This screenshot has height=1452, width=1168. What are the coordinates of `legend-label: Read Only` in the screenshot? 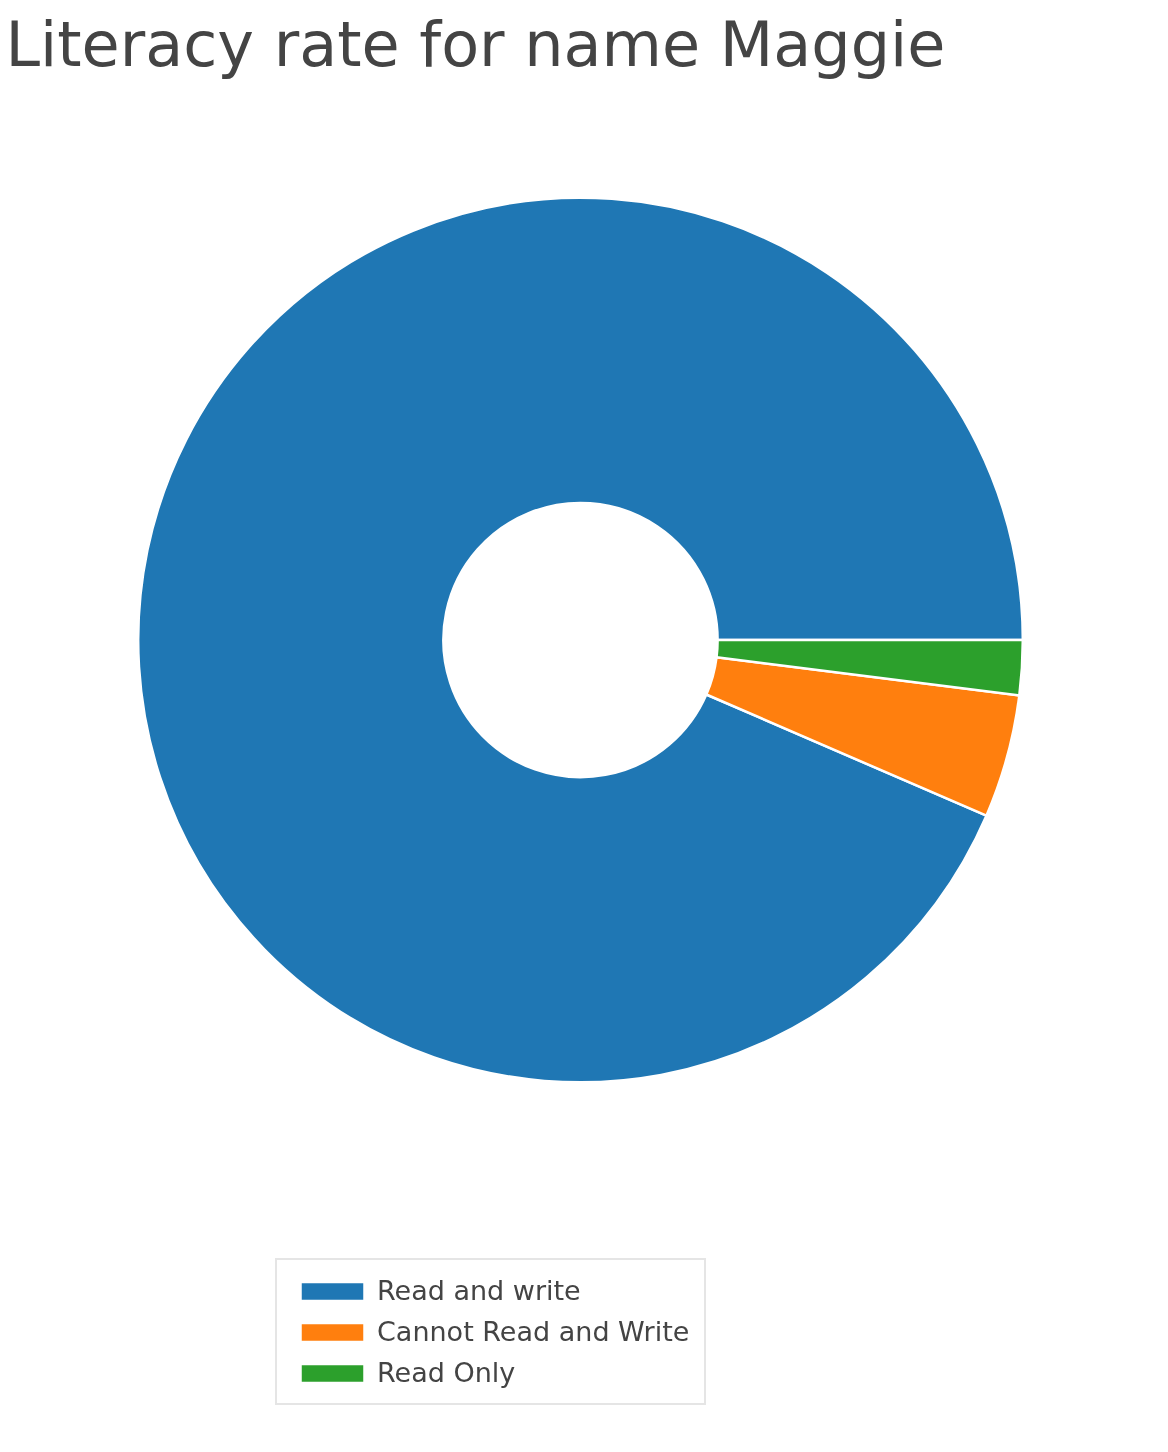 It's located at (446, 1372).